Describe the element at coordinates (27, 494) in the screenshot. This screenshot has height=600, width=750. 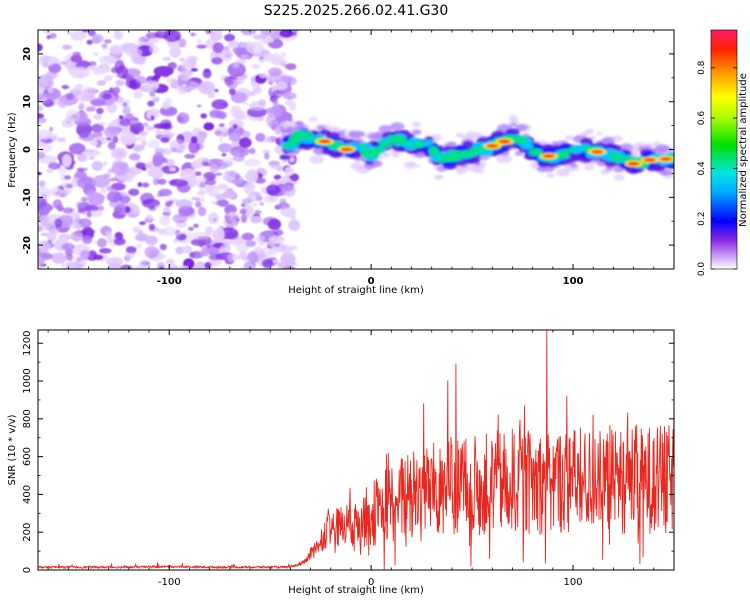
I see `y-tick-label: 400` at that location.